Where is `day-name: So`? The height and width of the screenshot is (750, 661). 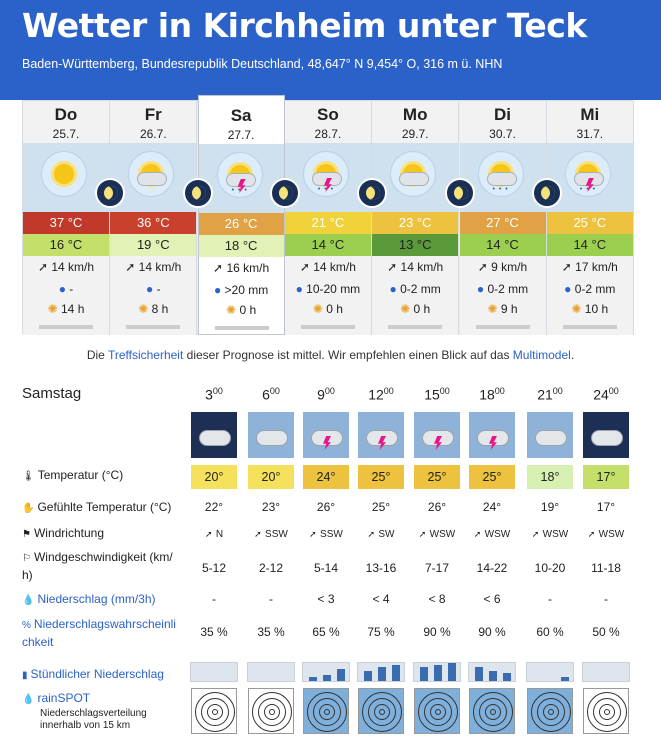
day-name: So is located at coordinates (328, 114).